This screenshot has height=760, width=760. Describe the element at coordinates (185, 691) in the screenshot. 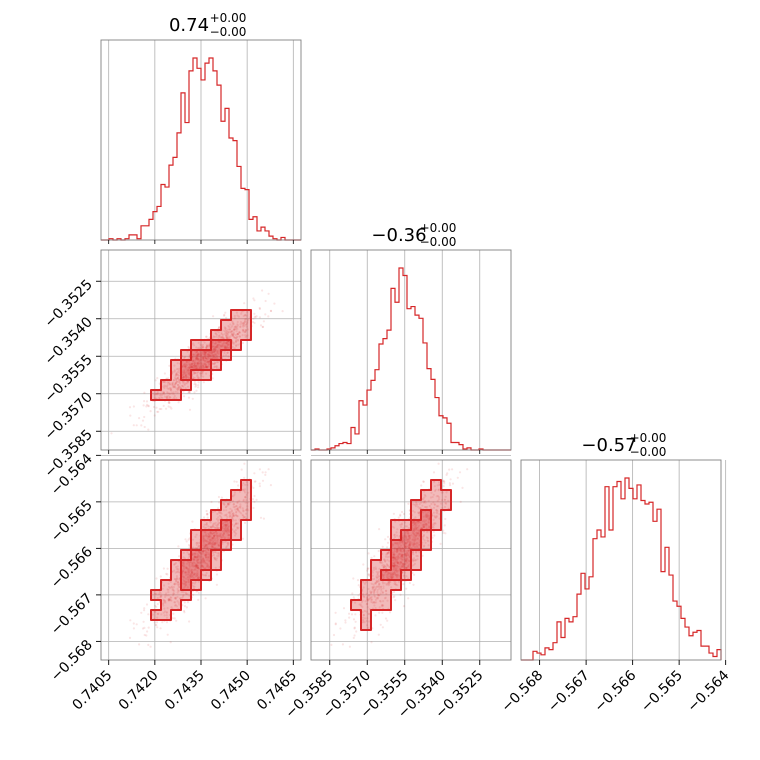

I see `x-tick-label: 0.7435` at that location.